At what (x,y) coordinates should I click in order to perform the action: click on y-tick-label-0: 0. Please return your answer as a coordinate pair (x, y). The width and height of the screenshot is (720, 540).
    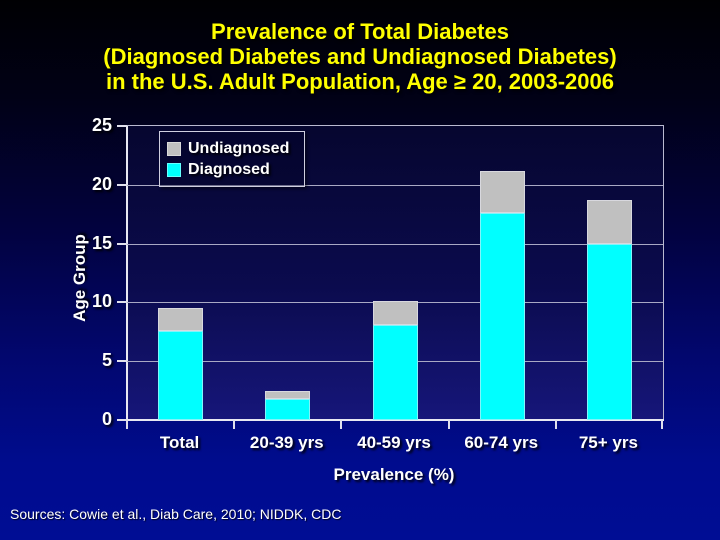
    Looking at the image, I should click on (106, 419).